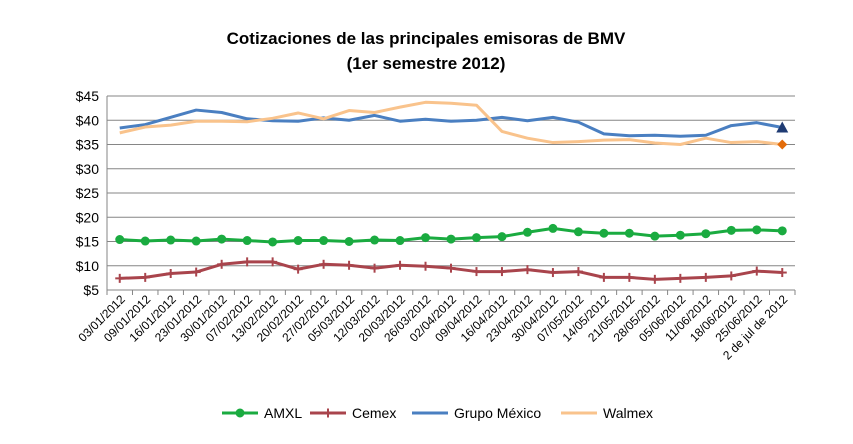  What do you see at coordinates (88, 96) in the screenshot?
I see `y-tick-label: $45` at bounding box center [88, 96].